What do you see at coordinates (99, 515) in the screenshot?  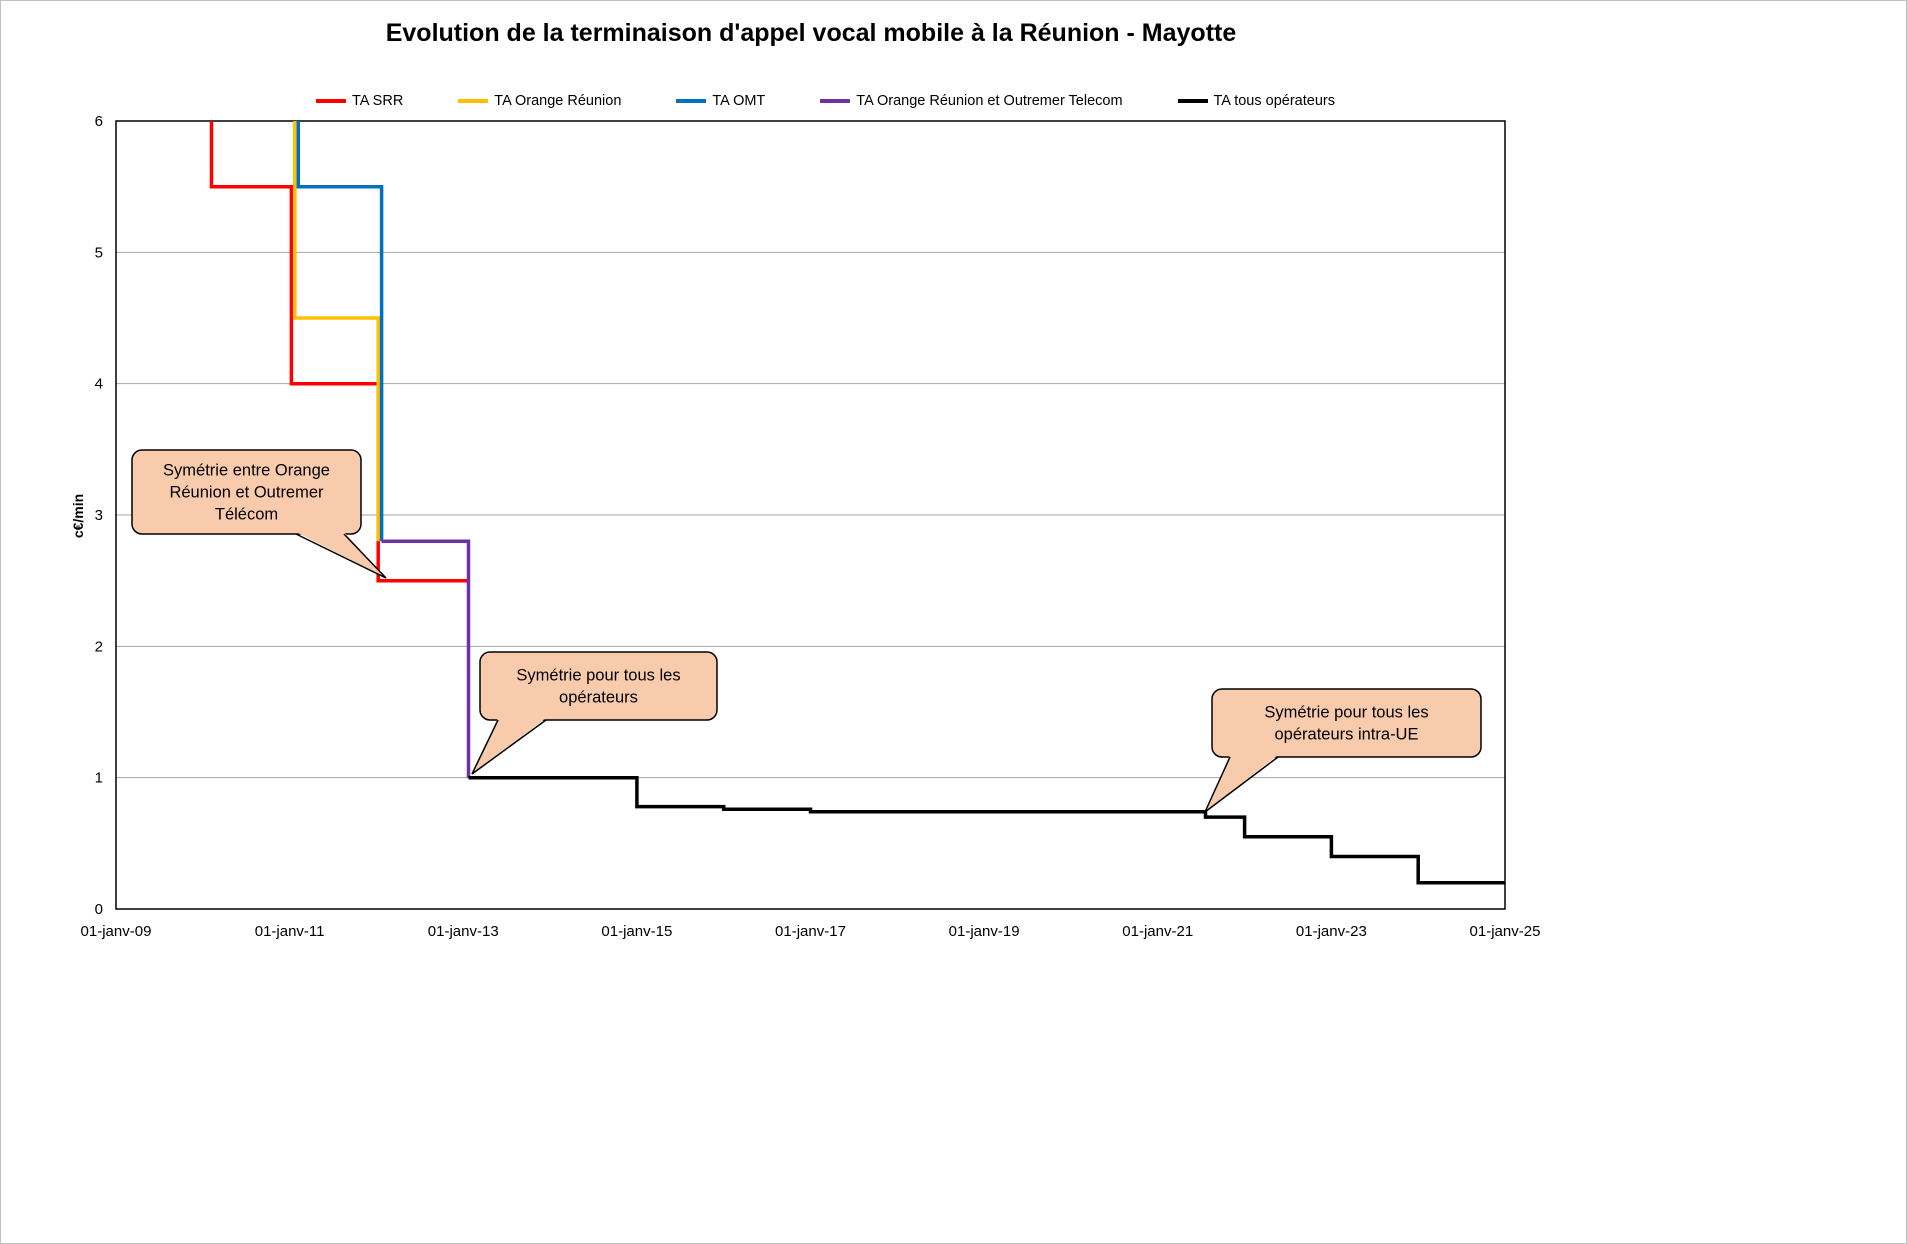 I see `y-tick-label: 3` at bounding box center [99, 515].